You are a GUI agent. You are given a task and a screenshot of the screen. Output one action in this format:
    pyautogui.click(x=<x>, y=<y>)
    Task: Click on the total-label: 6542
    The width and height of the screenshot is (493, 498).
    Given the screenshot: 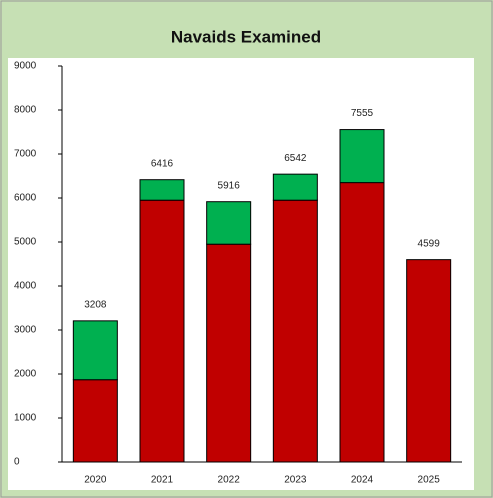 What is the action you would take?
    pyautogui.click(x=295, y=158)
    